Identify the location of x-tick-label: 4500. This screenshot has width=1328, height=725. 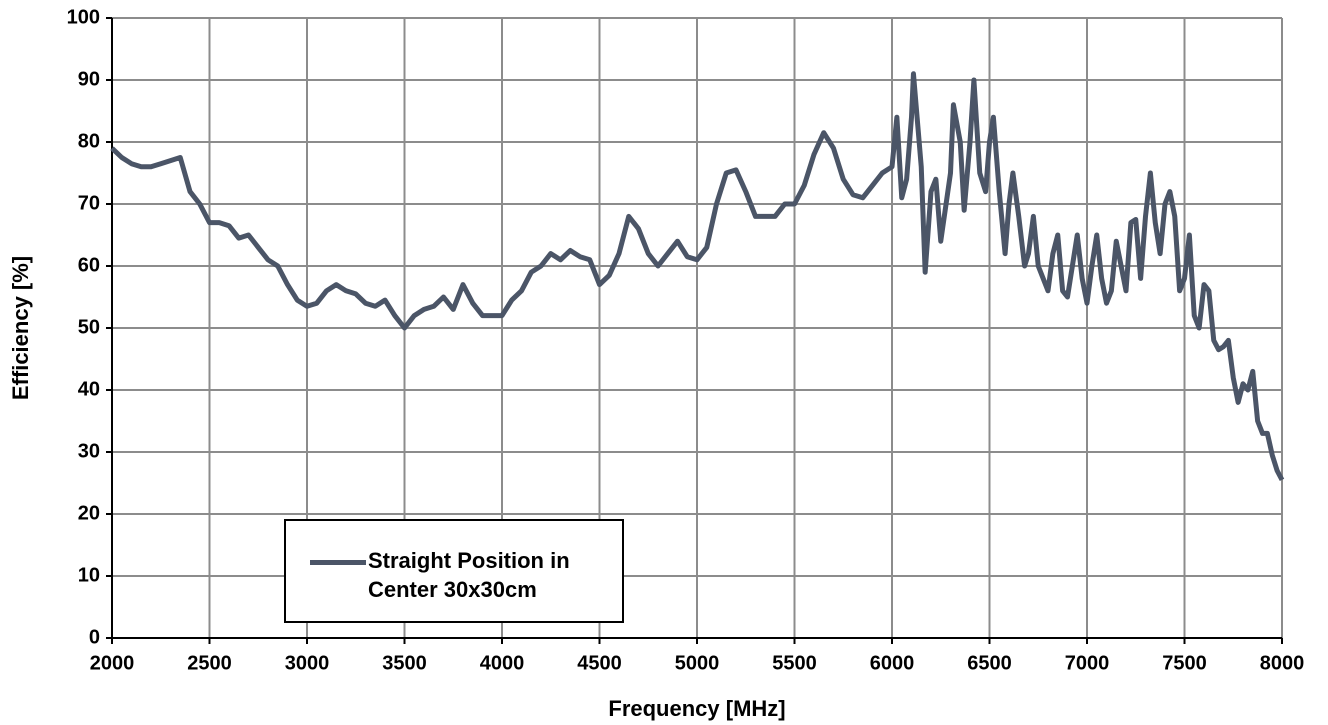
(599, 663).